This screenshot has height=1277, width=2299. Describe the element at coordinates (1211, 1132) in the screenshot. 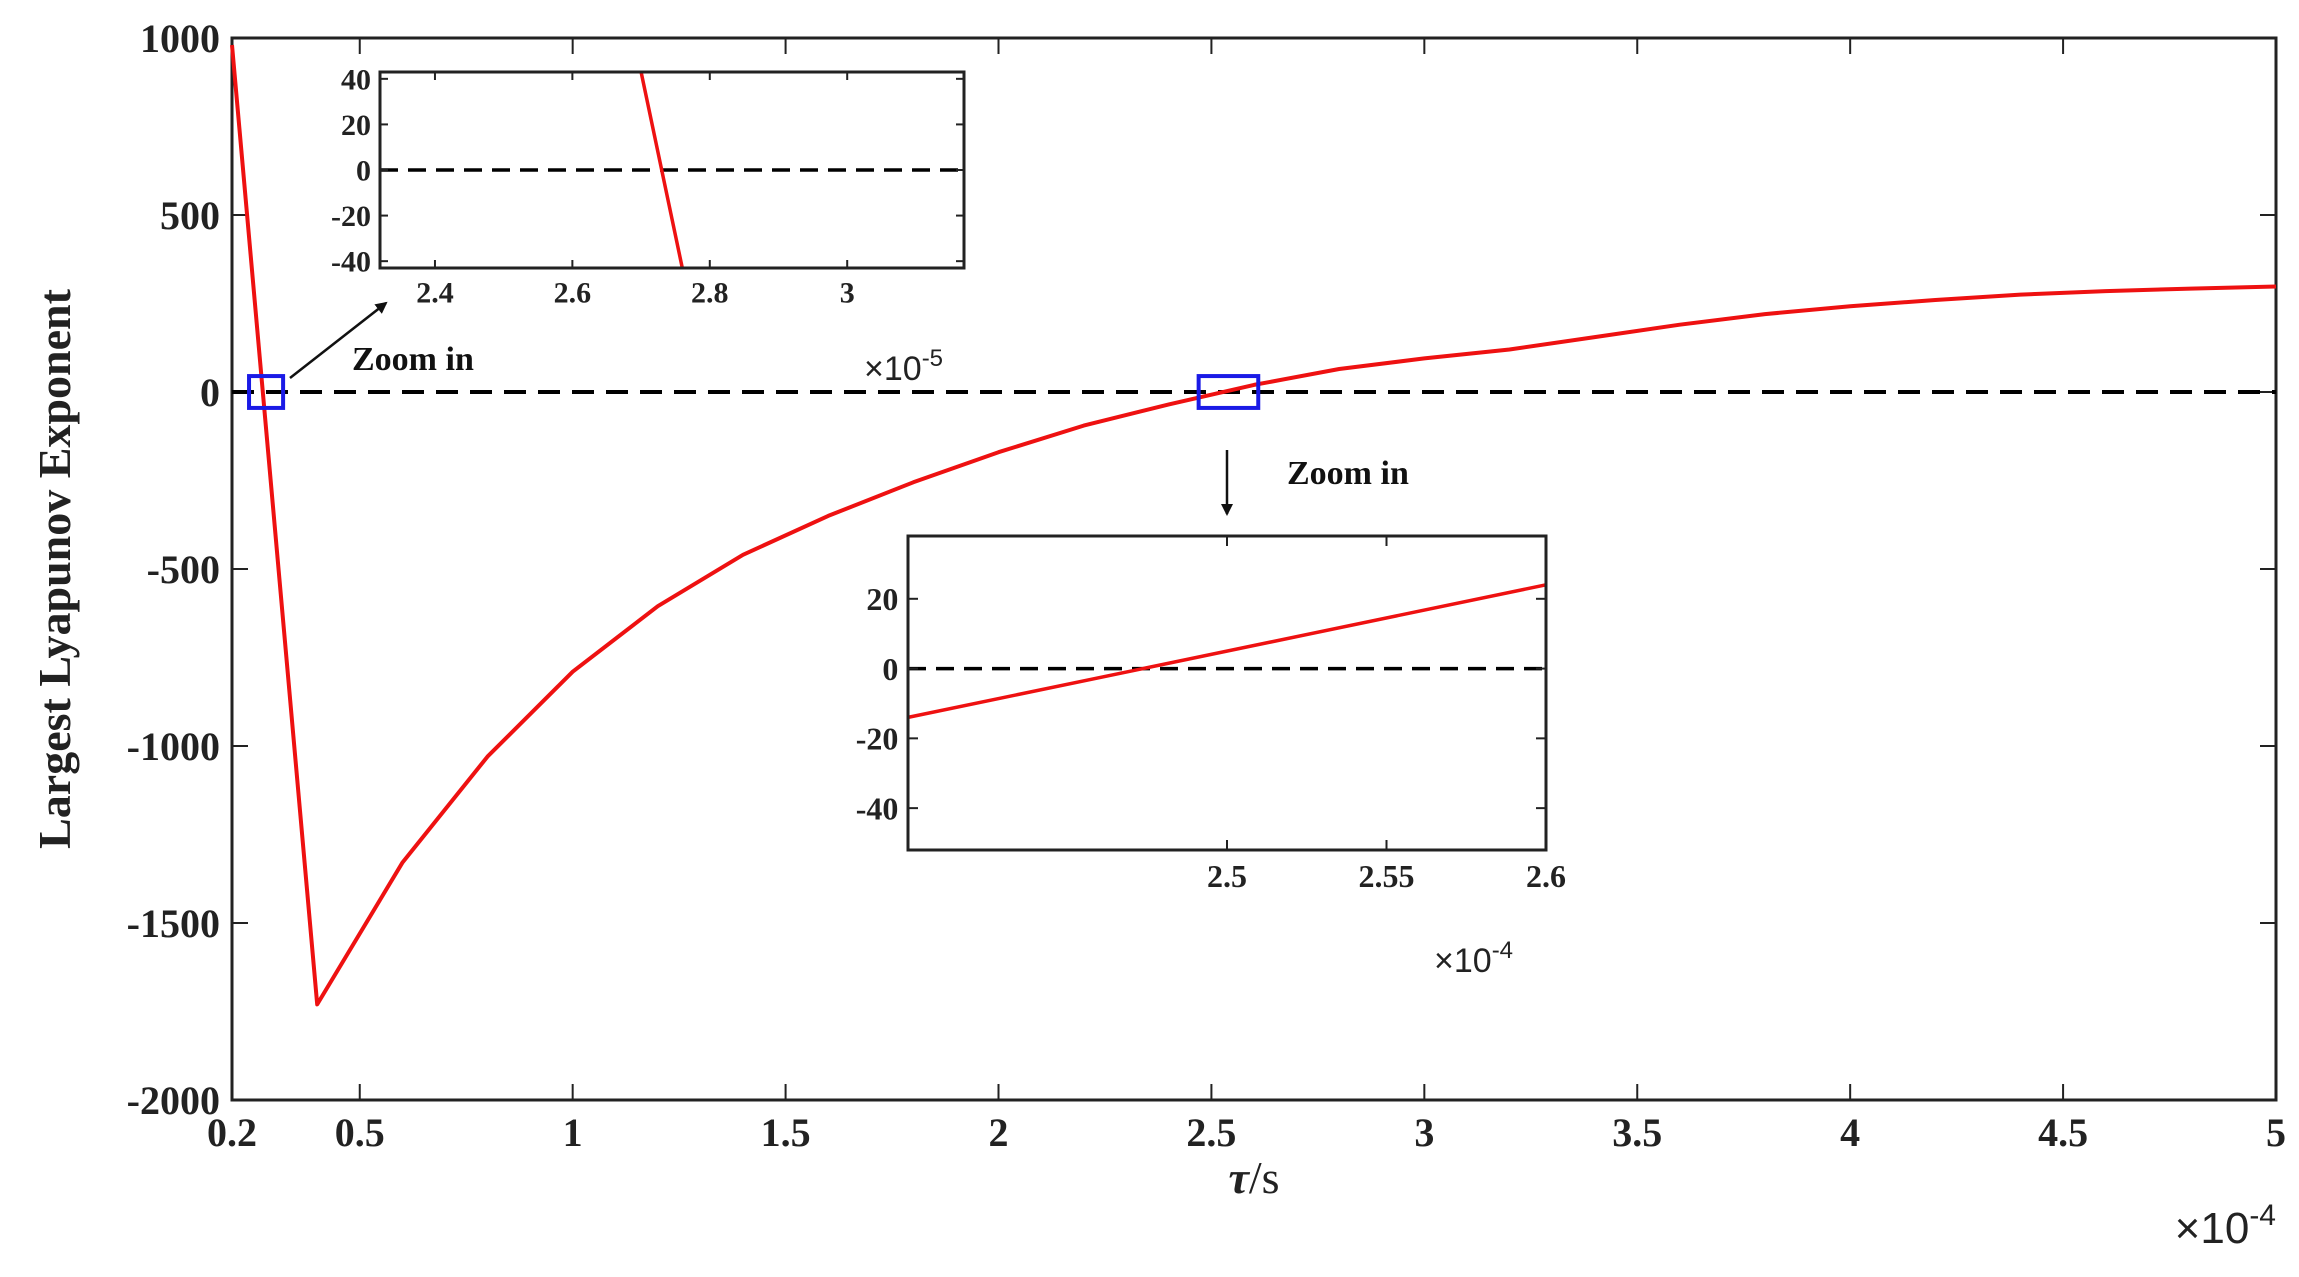

I see `main-x-tick-label: 2.5` at that location.